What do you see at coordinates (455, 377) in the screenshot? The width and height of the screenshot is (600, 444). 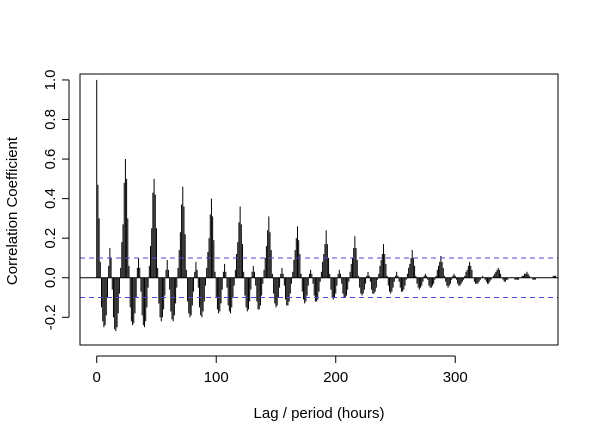 I see `x-tick-label: 300` at bounding box center [455, 377].